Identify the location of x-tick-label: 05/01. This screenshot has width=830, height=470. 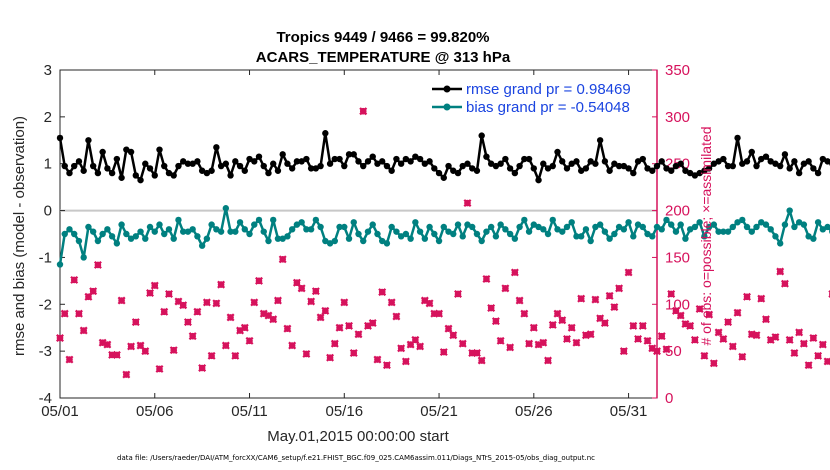
(60, 411).